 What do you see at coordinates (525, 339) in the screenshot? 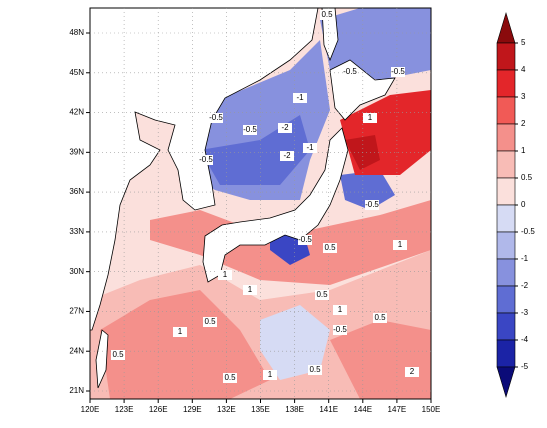
I see `colorbar-label: -4` at bounding box center [525, 339].